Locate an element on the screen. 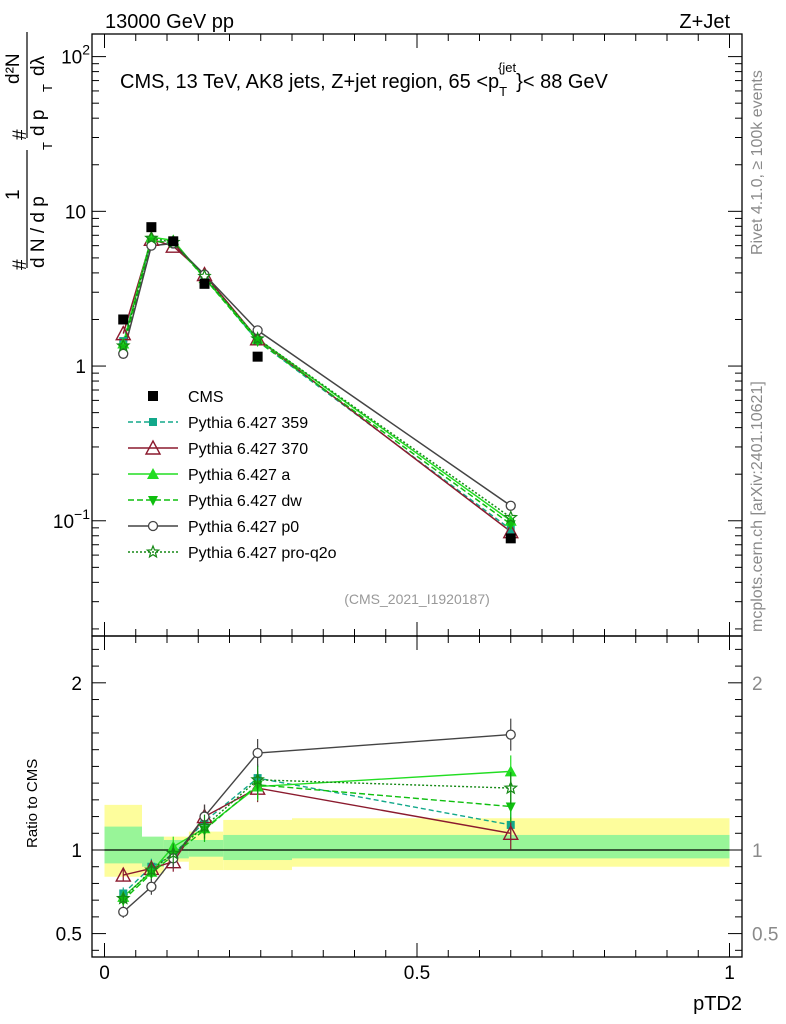 The image size is (786, 1024). main-y-tick-label: 10² is located at coordinates (75, 55).